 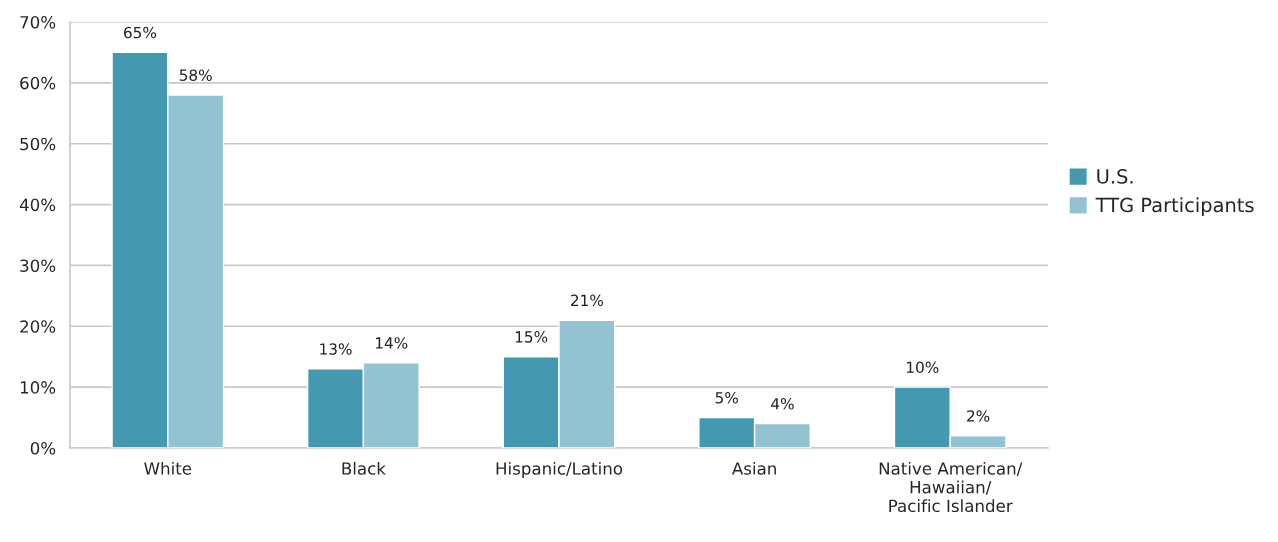 I want to click on y-tick-label: 0%, so click(x=43, y=448).